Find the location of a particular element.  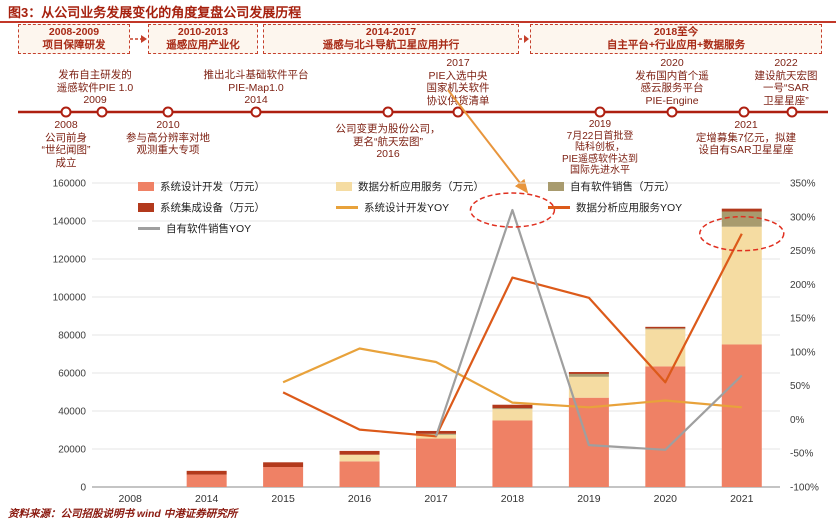

left-axis-tick-label: 40000 is located at coordinates (72, 412).